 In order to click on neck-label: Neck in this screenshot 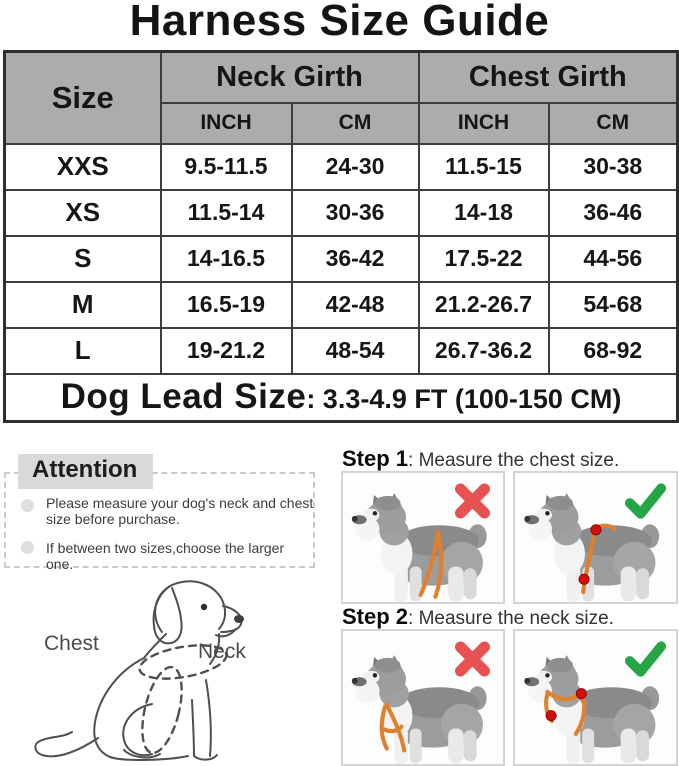, I will do `click(222, 651)`.